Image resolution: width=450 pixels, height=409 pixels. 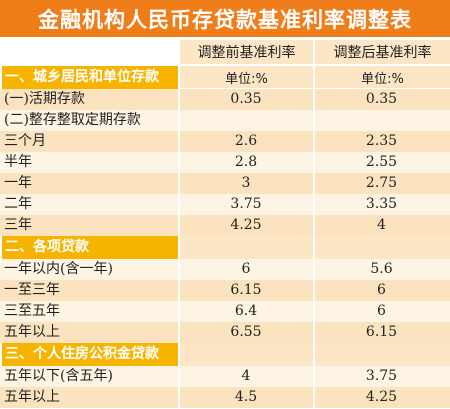 What do you see at coordinates (246, 99) in the screenshot?
I see `rate-before: 0.35` at bounding box center [246, 99].